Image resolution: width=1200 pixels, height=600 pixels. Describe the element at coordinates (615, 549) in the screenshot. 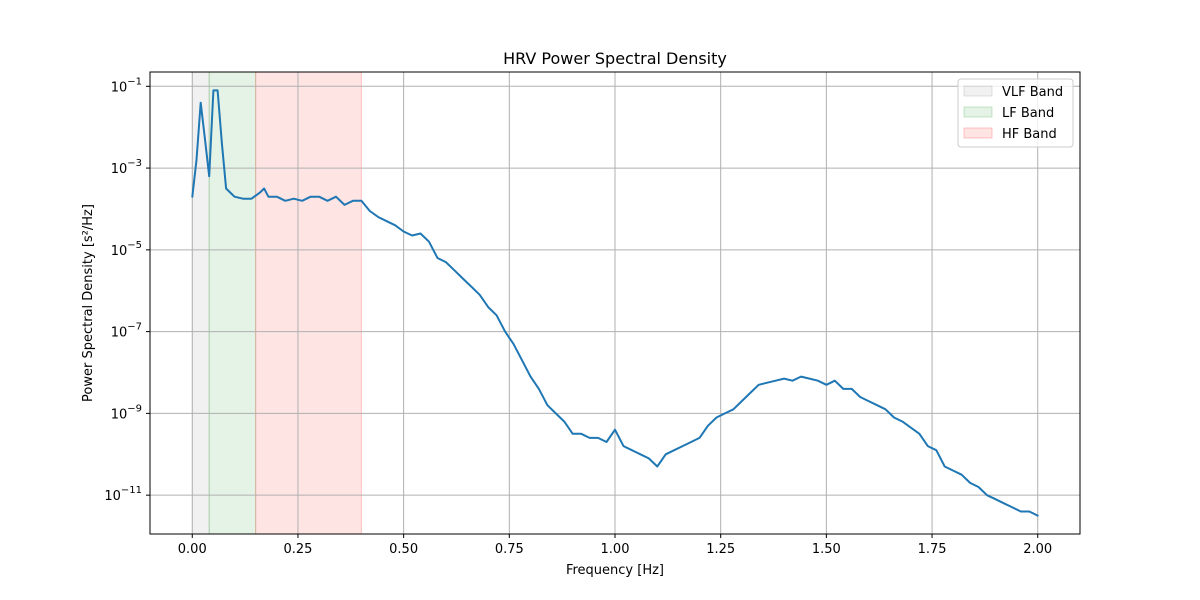

I see `x-tick-label: 1.00` at that location.